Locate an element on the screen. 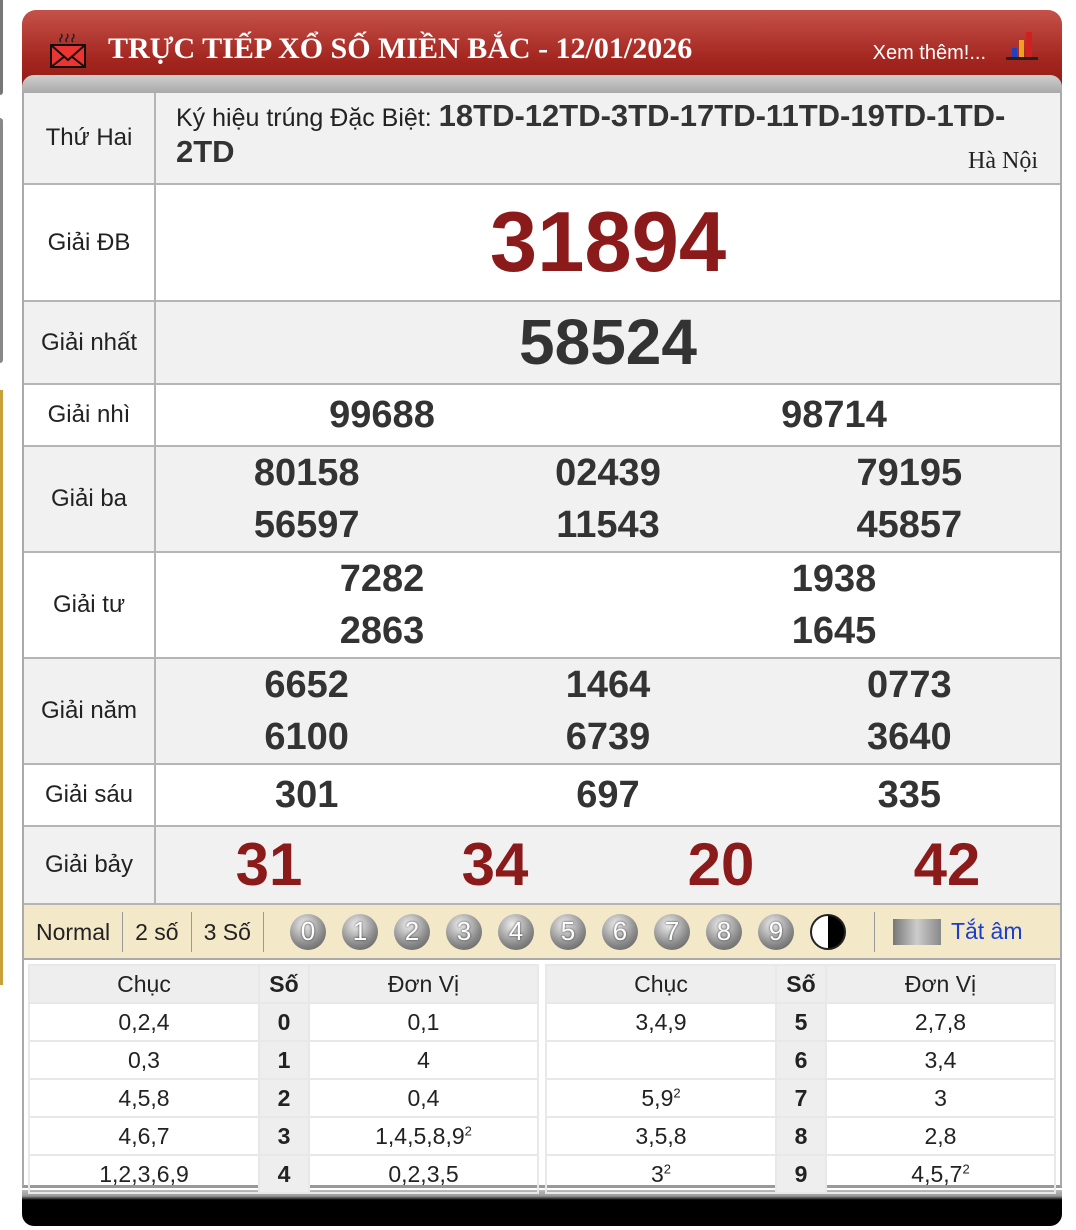  prize-number: 2863 is located at coordinates (382, 631).